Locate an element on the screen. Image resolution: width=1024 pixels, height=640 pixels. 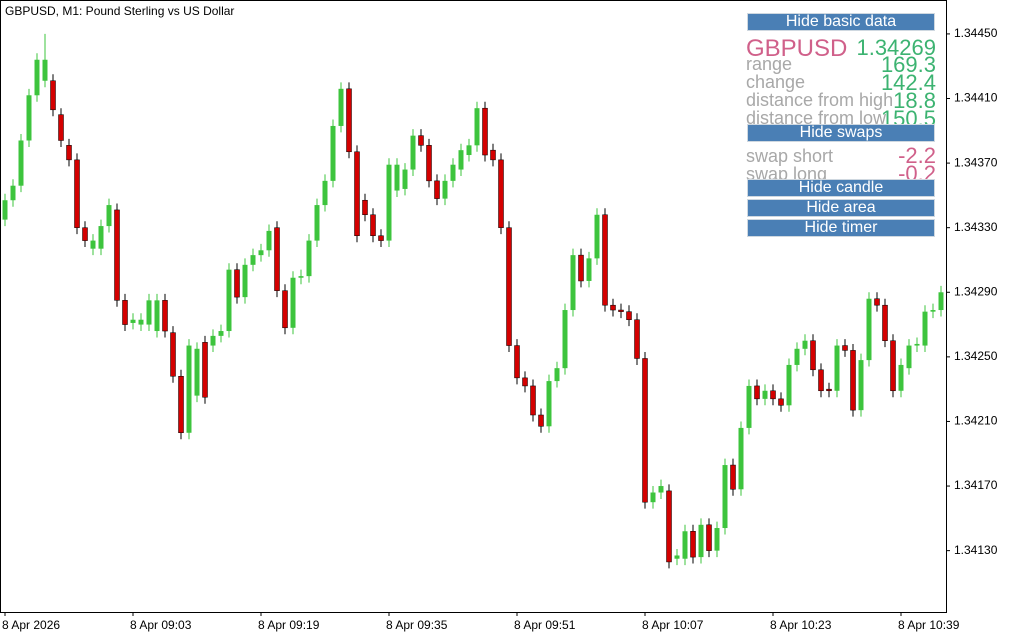
y-tick-label: 1.34450 is located at coordinates (976, 33).